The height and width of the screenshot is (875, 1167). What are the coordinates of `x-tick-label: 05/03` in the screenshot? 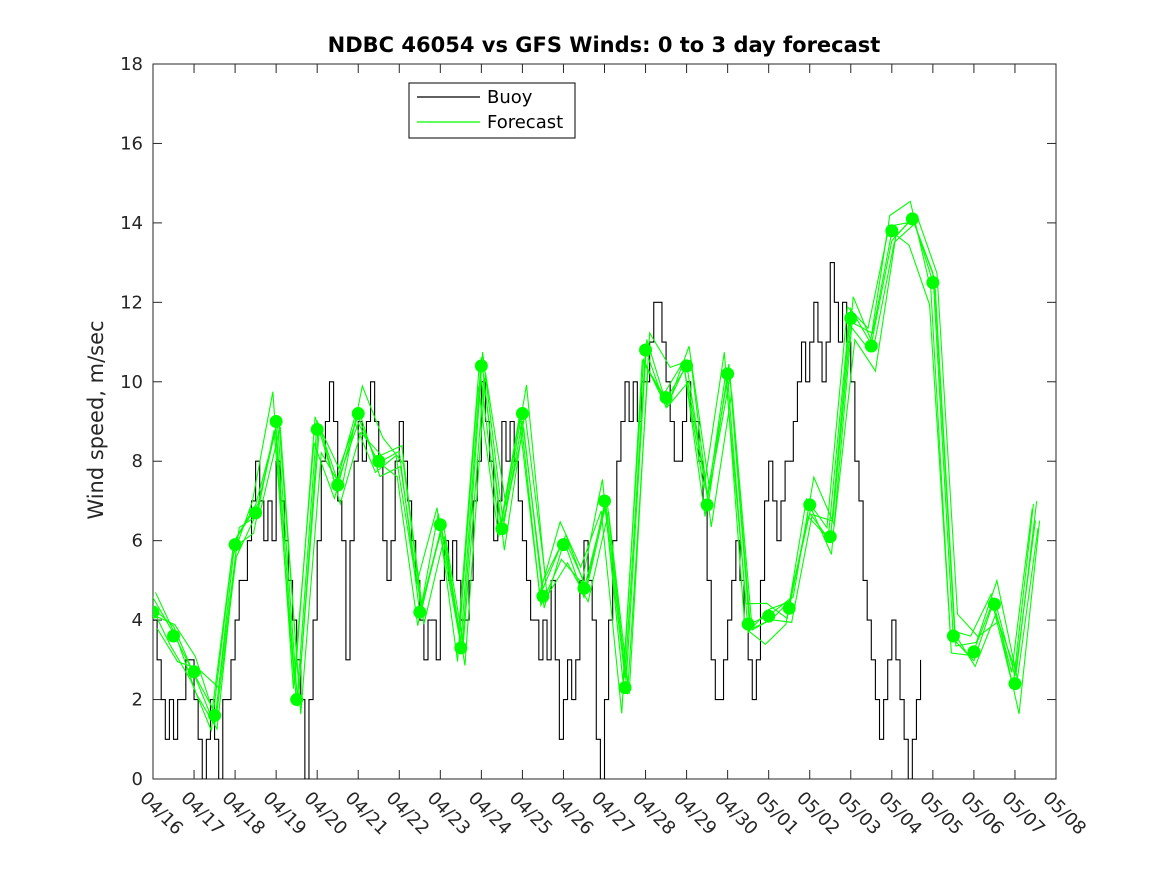 It's located at (859, 814).